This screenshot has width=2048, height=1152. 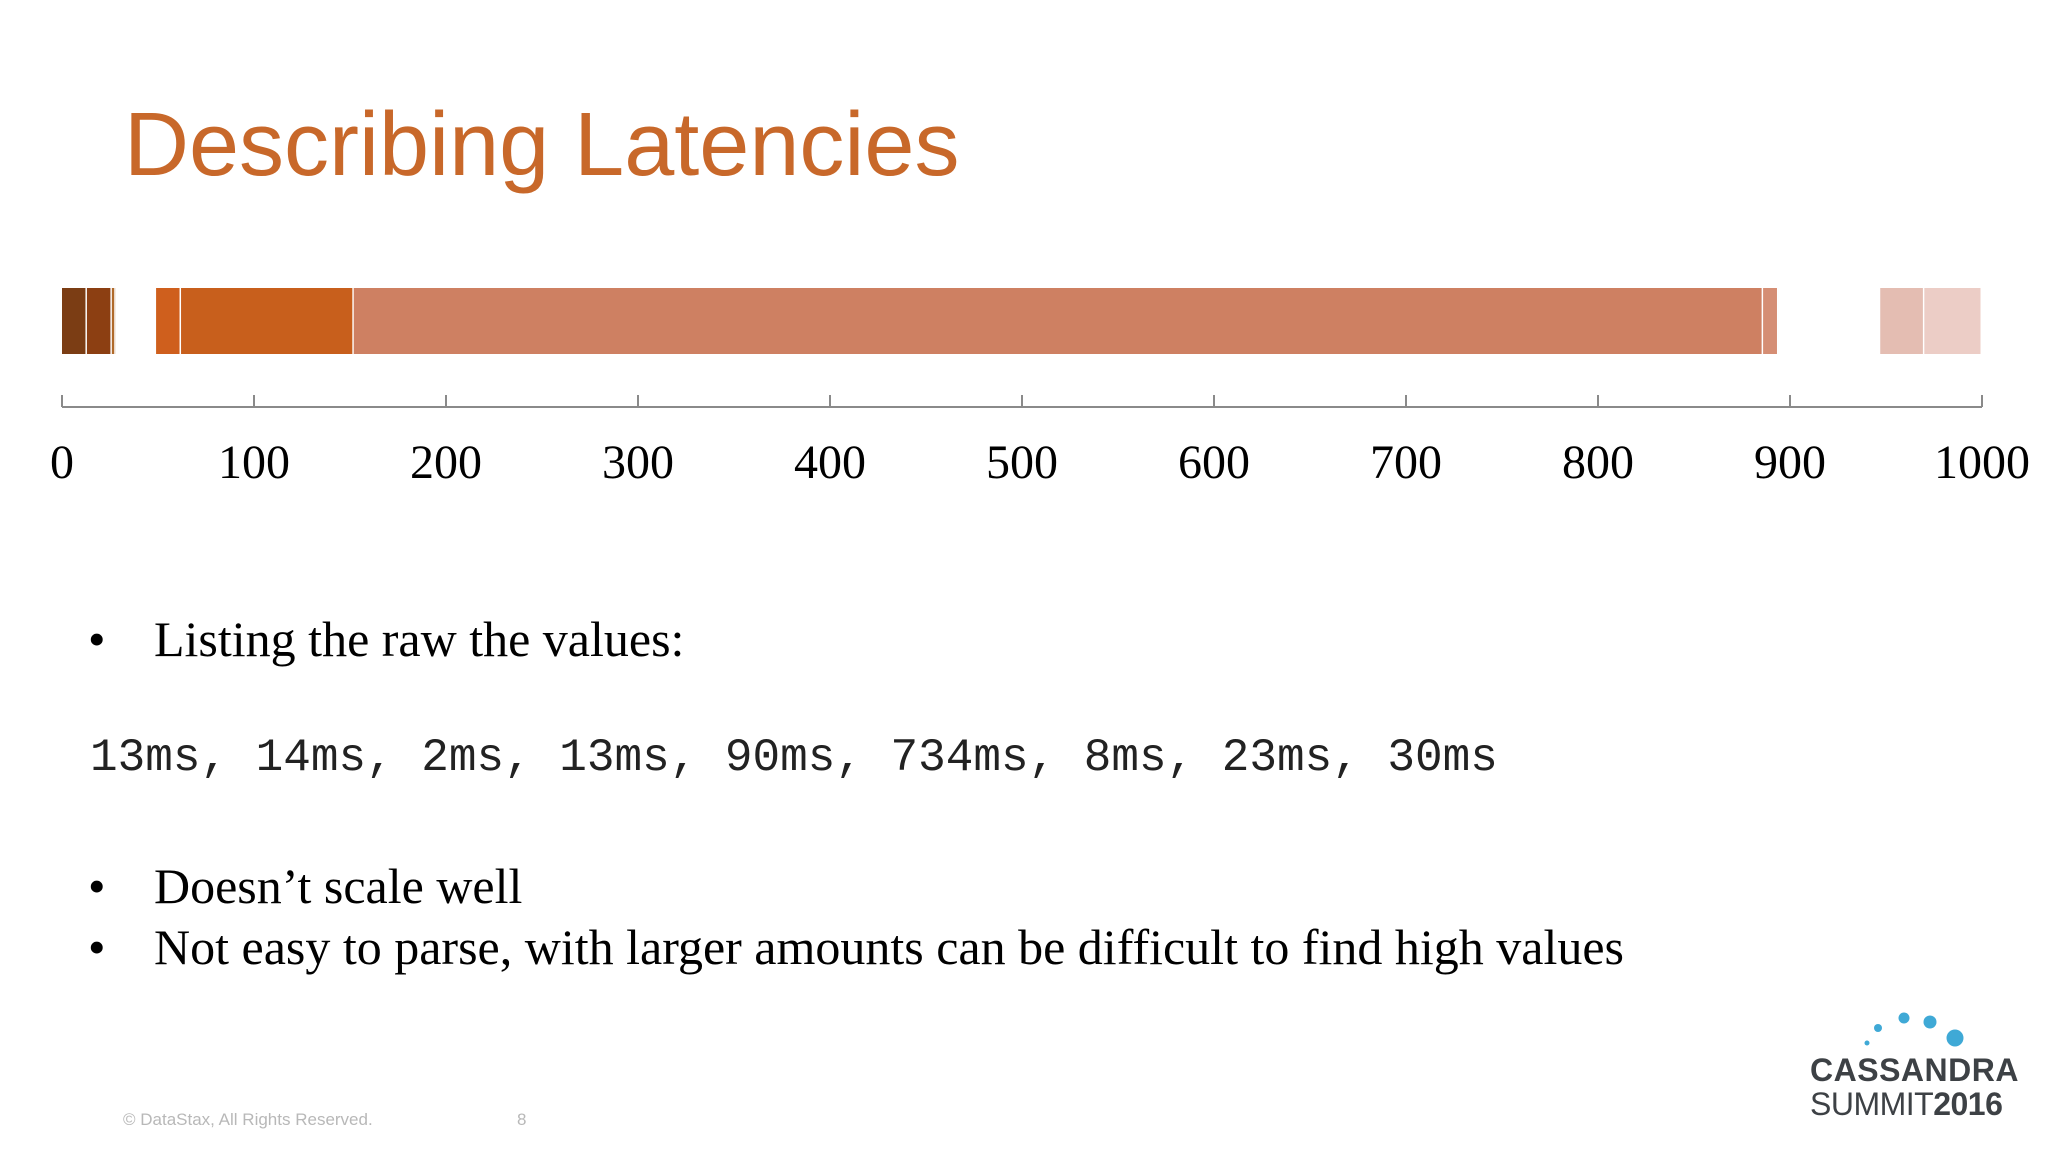 I want to click on cassandra-summit-logo: CASSANDRA SUMMIT2016, so click(x=1915, y=1065).